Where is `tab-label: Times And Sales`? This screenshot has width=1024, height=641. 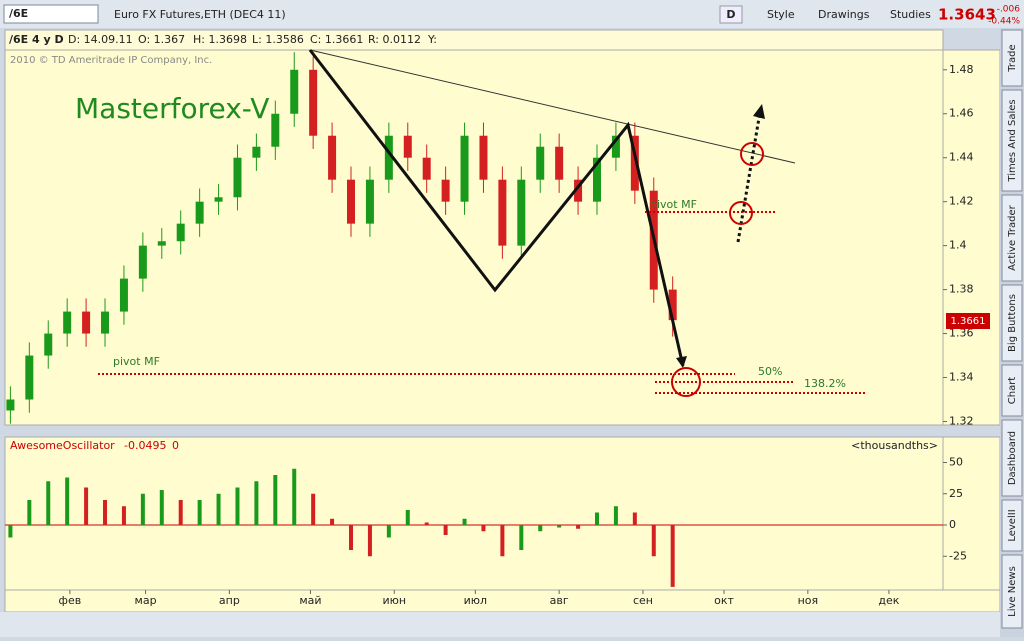
tab-label: Times And Sales is located at coordinates (1012, 140).